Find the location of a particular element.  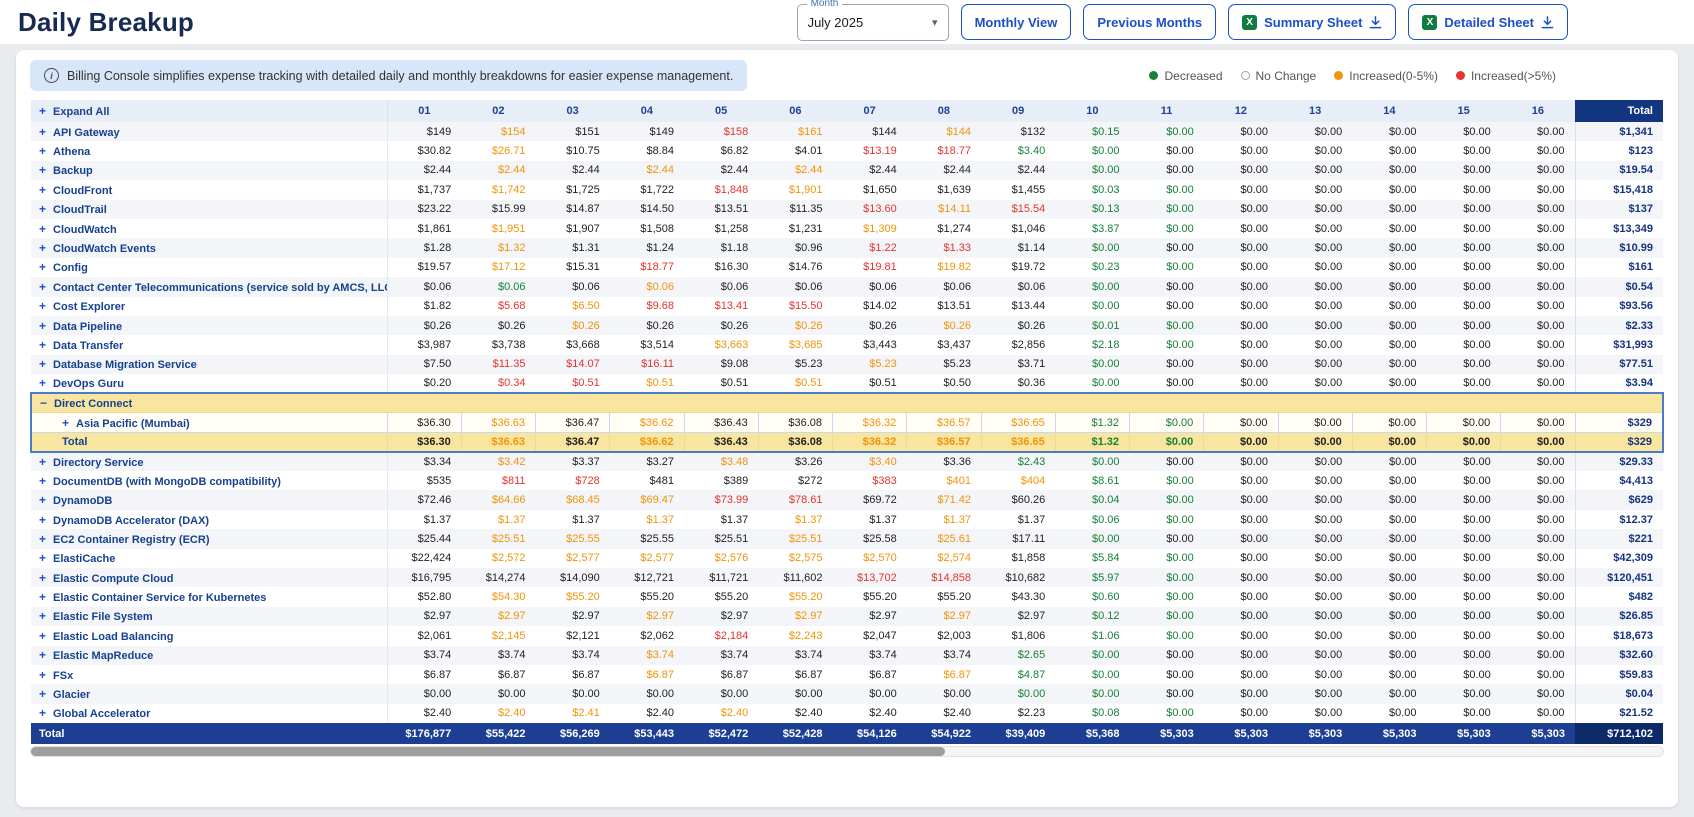

day-value-cell: $5.68 is located at coordinates (511, 306).